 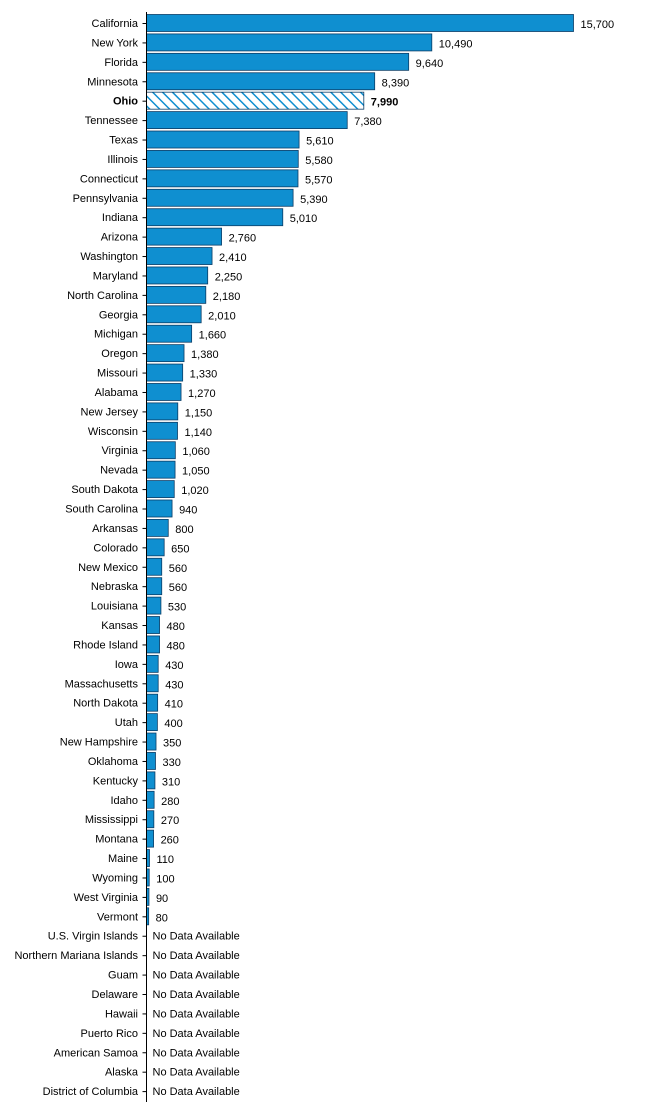 What do you see at coordinates (76, 956) in the screenshot?
I see `category-label: Northern Mariana Islands` at bounding box center [76, 956].